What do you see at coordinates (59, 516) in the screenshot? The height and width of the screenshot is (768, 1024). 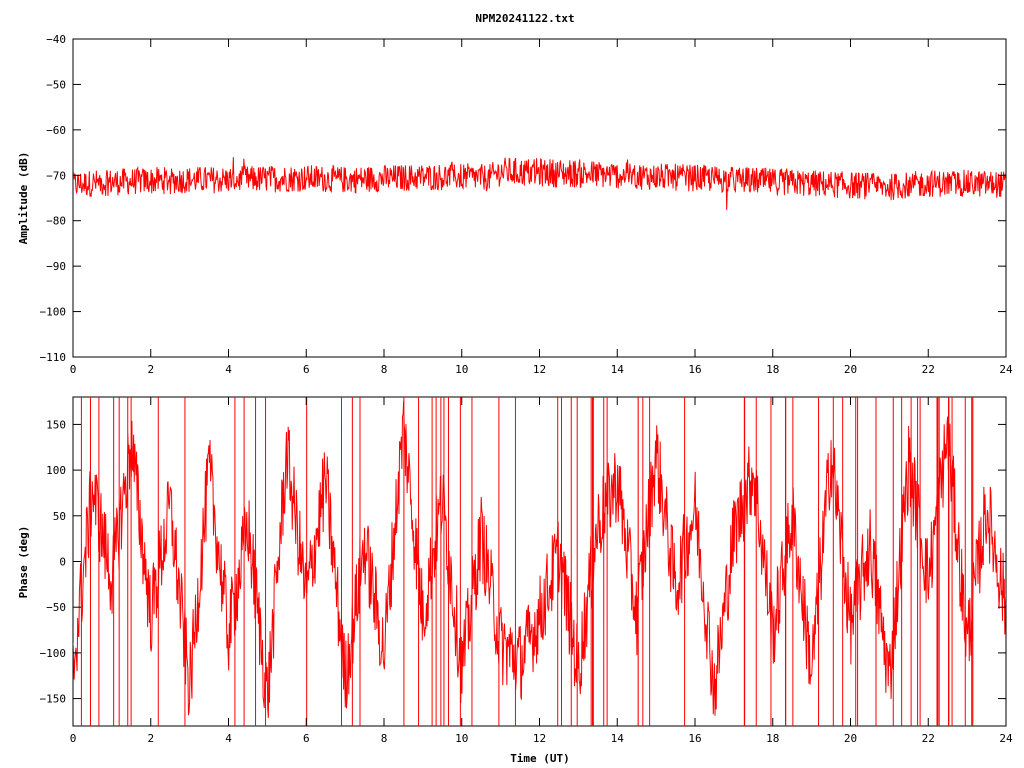 I see `y-tick-label: 50` at bounding box center [59, 516].